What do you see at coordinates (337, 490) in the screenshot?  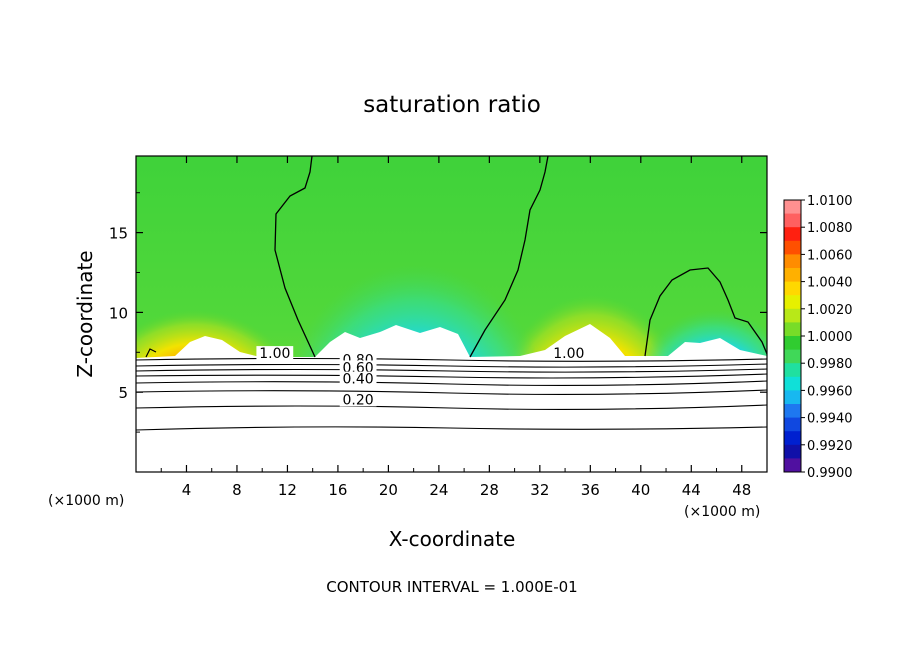 I see `x-tick-label: 16` at bounding box center [337, 490].